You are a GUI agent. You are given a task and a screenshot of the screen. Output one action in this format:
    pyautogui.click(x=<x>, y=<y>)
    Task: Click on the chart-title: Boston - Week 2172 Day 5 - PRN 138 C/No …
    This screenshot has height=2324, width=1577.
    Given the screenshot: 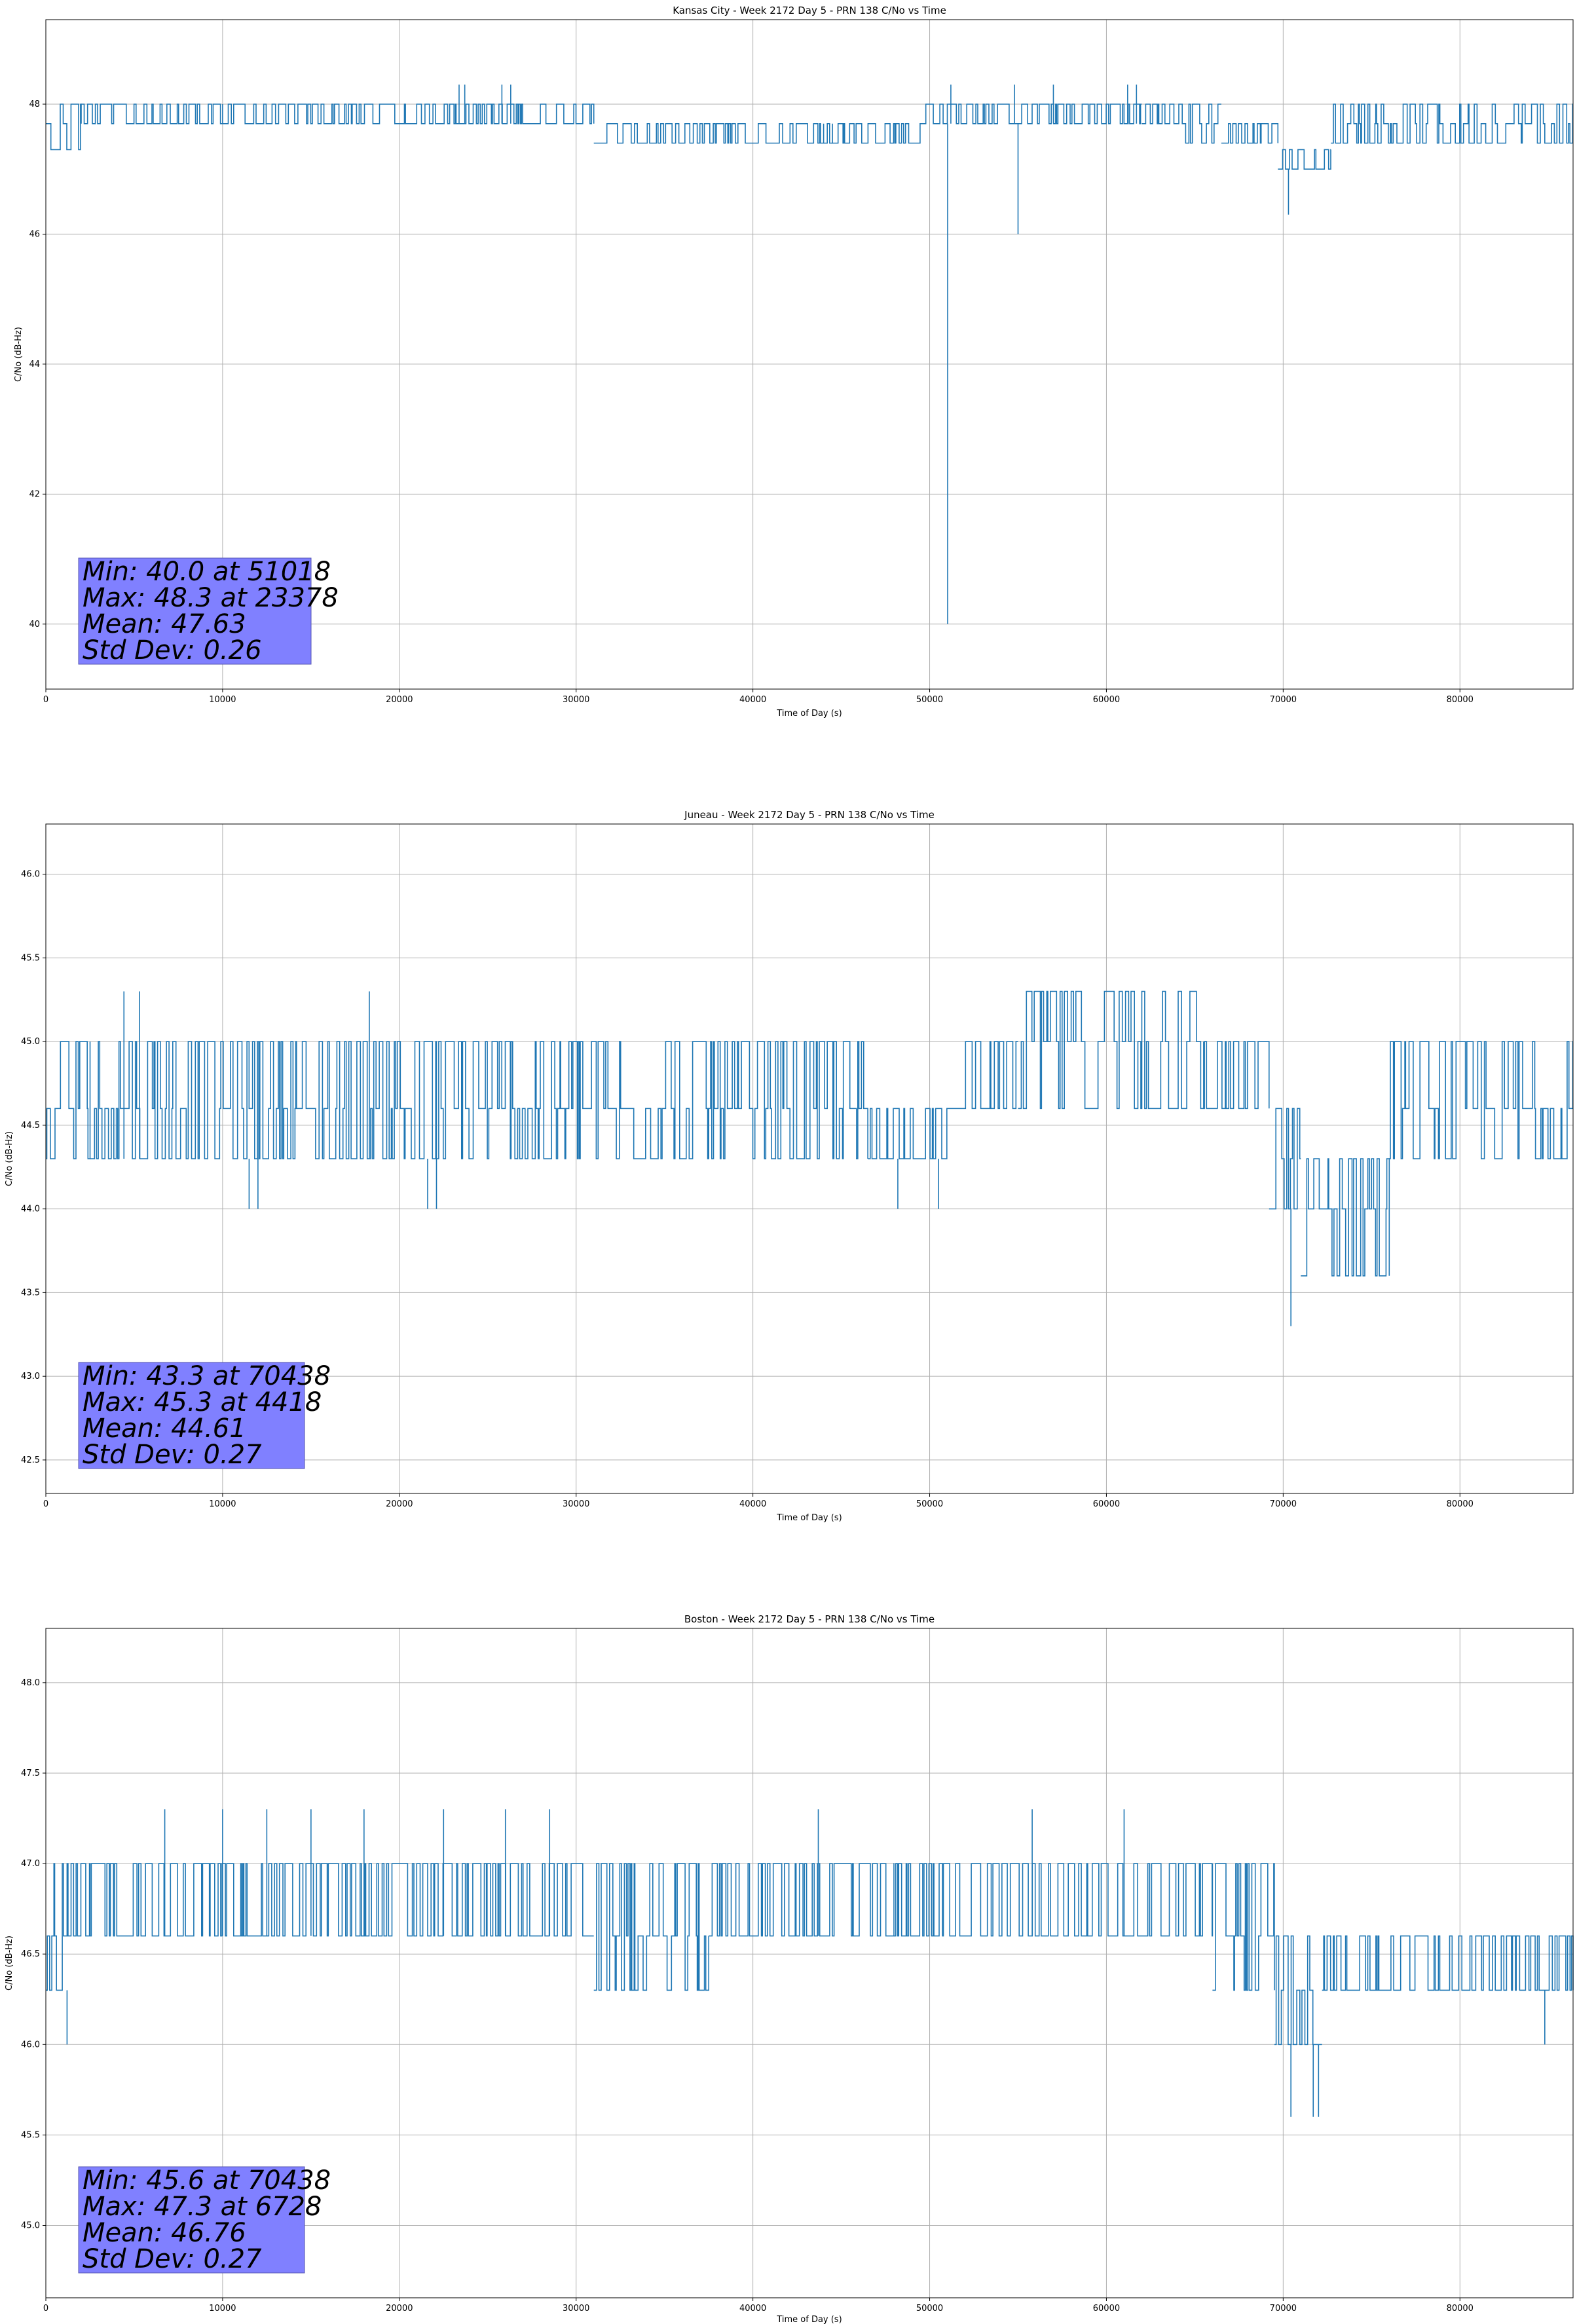 What is the action you would take?
    pyautogui.click(x=809, y=1619)
    